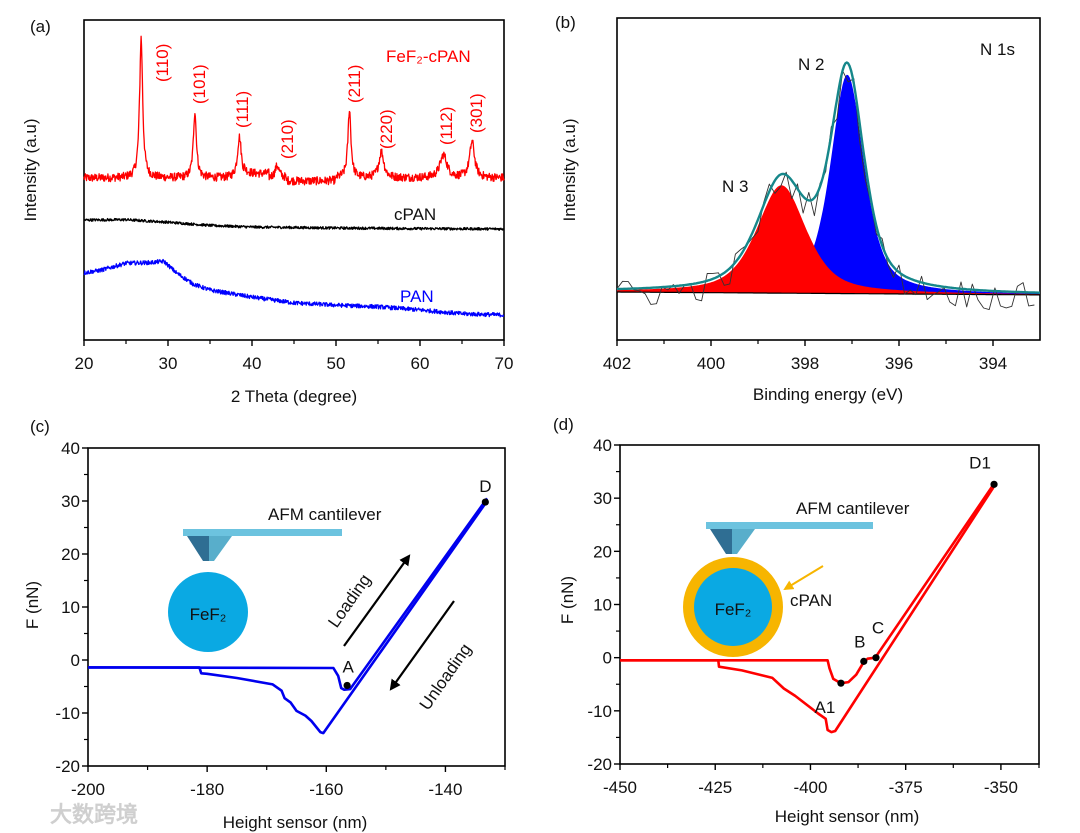 This screenshot has width=1080, height=833. Describe the element at coordinates (620, 787) in the screenshot. I see `x-tick-label: -450` at that location.